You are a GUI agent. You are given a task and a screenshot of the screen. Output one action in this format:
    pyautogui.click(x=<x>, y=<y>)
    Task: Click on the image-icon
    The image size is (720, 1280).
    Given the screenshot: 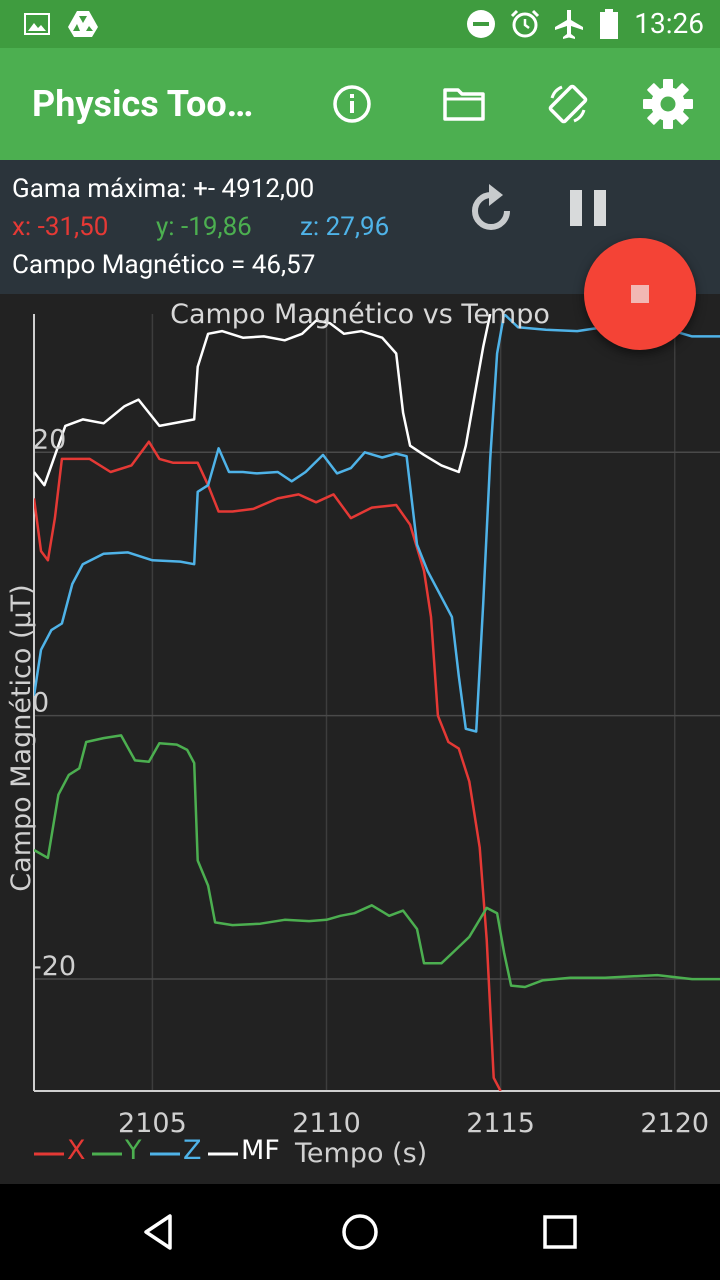 What is the action you would take?
    pyautogui.click(x=37, y=24)
    